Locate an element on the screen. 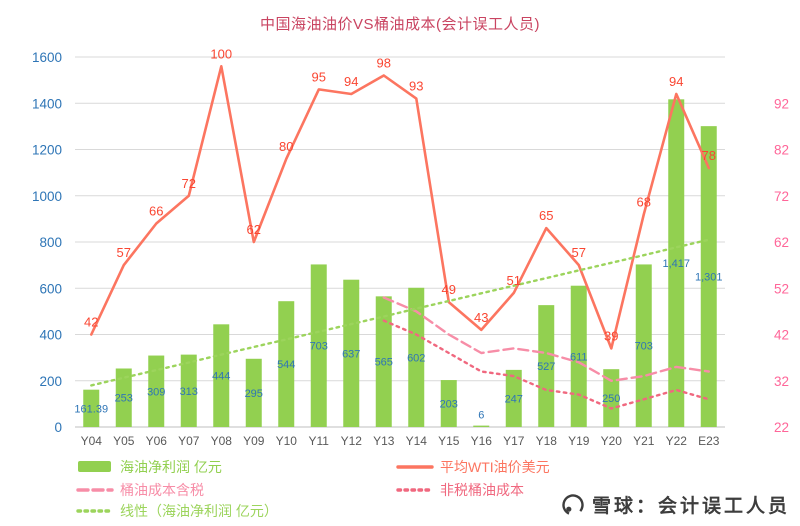 The image size is (800, 526). bar-value-label: 527 is located at coordinates (546, 367).